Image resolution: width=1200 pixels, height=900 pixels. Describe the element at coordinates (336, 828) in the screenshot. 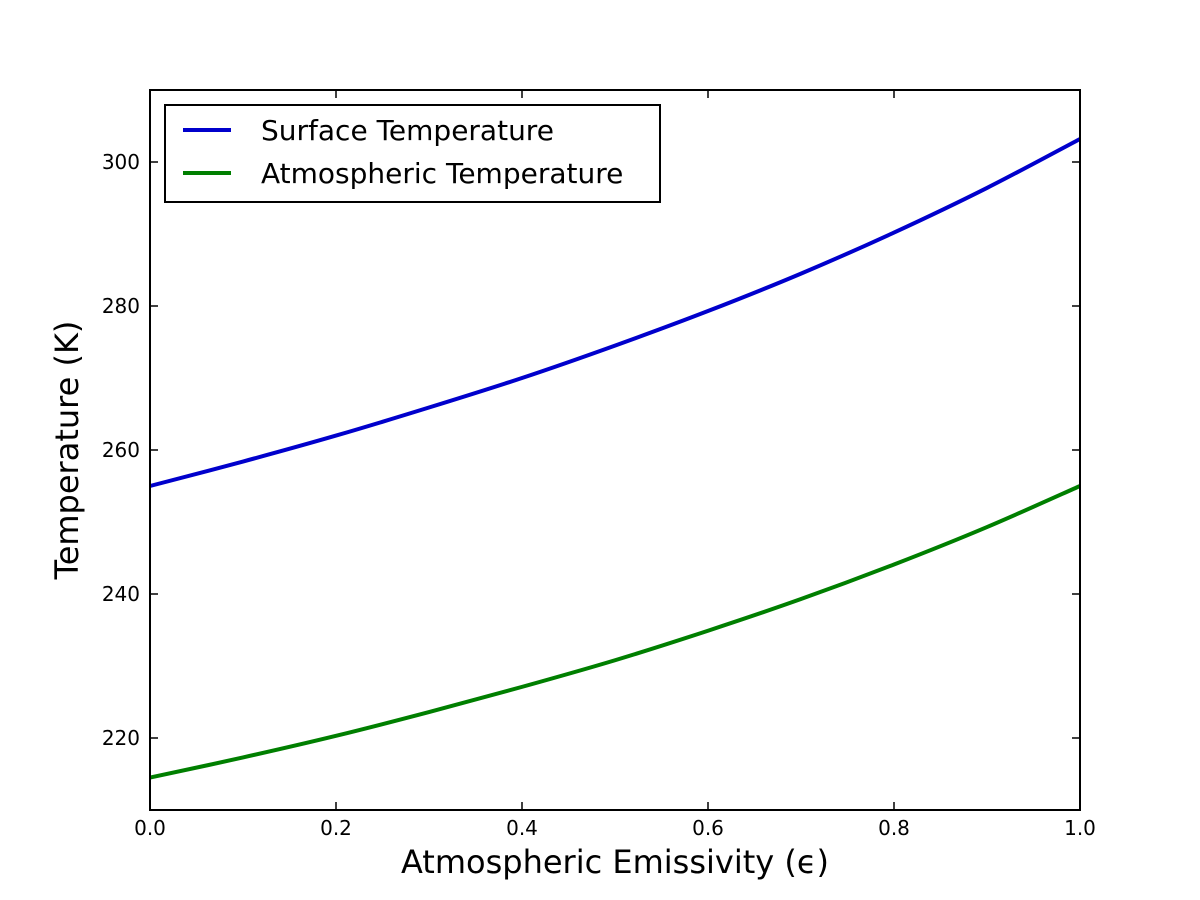

I see `x-tick-label: 0.2` at that location.